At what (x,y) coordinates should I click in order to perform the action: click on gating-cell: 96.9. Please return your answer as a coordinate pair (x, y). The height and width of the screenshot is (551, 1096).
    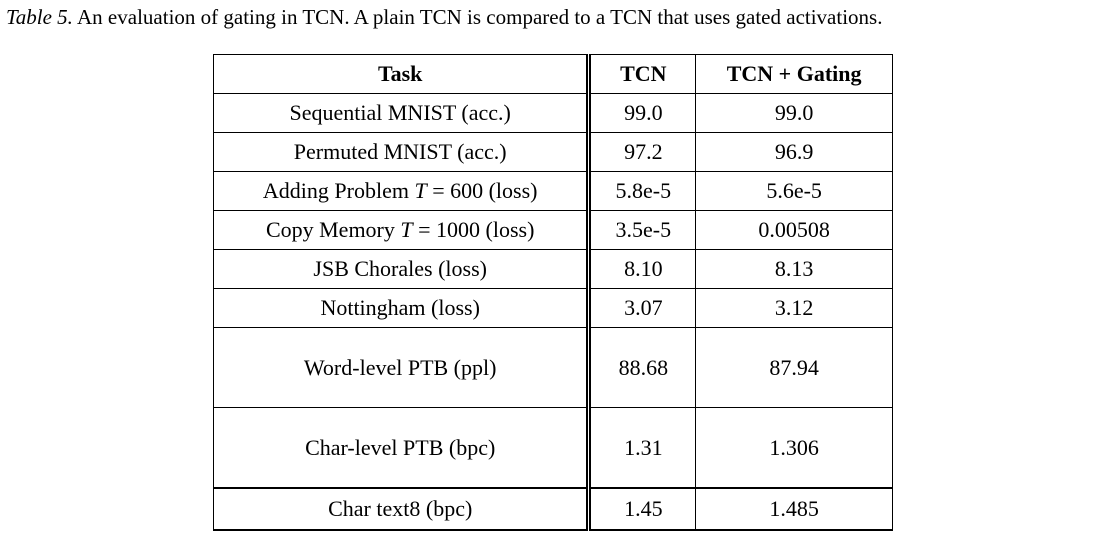
    Looking at the image, I should click on (794, 152).